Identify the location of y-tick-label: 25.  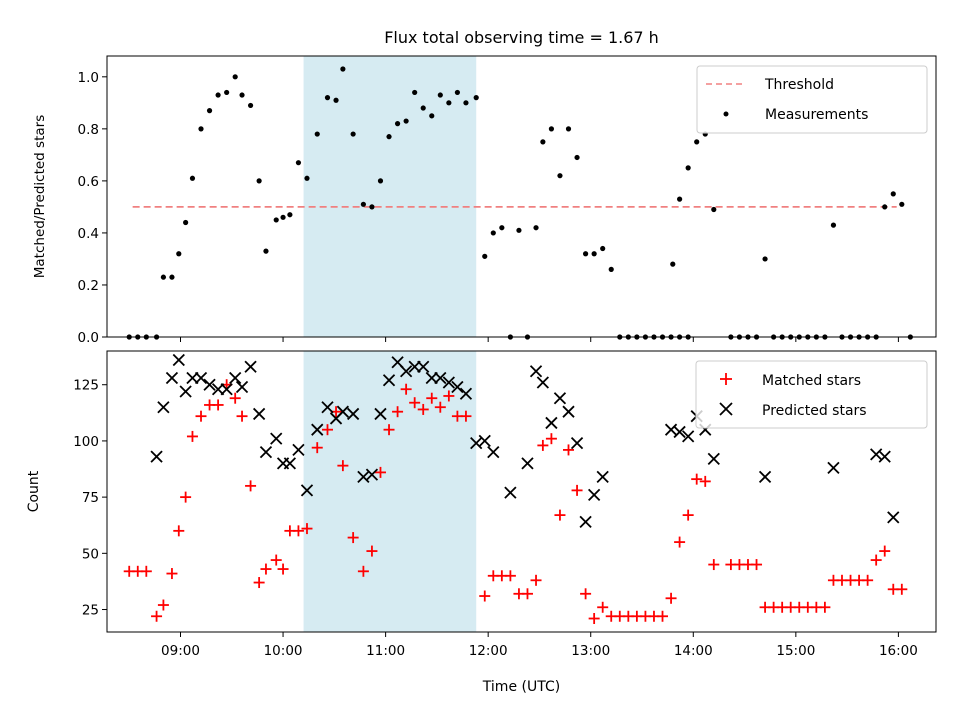
(90, 611).